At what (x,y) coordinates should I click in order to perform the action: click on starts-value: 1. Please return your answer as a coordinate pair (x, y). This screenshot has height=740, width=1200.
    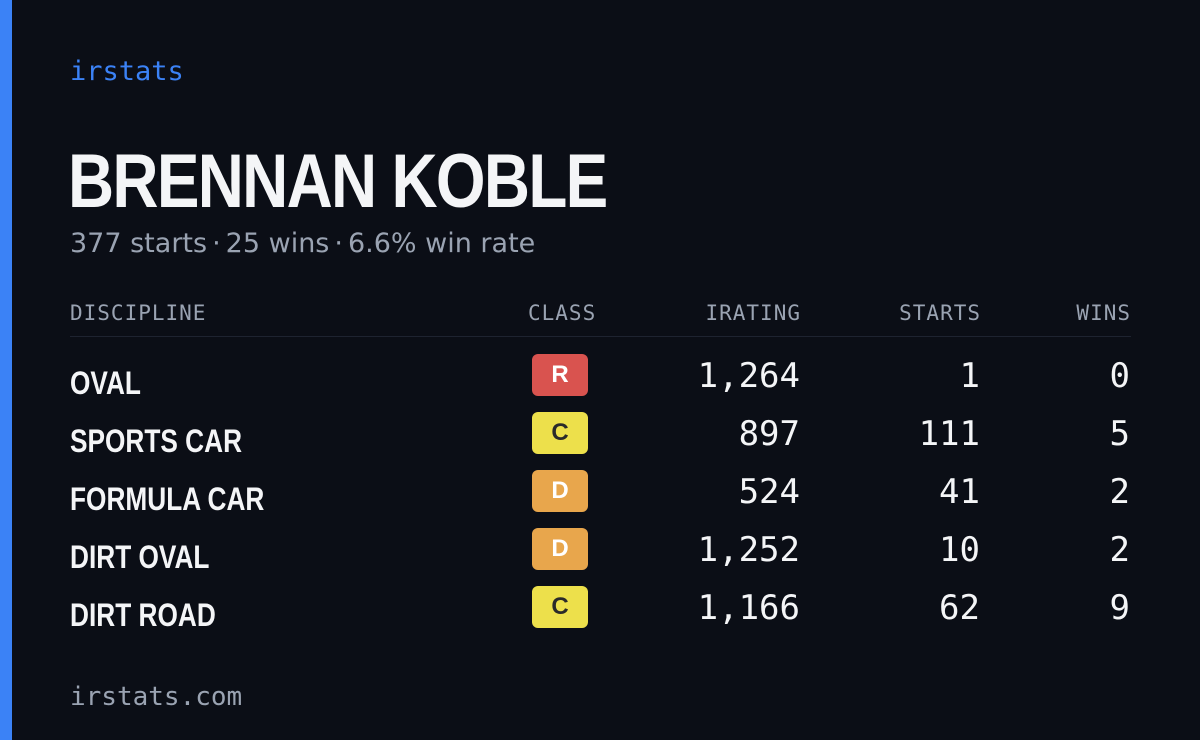
    Looking at the image, I should click on (969, 376).